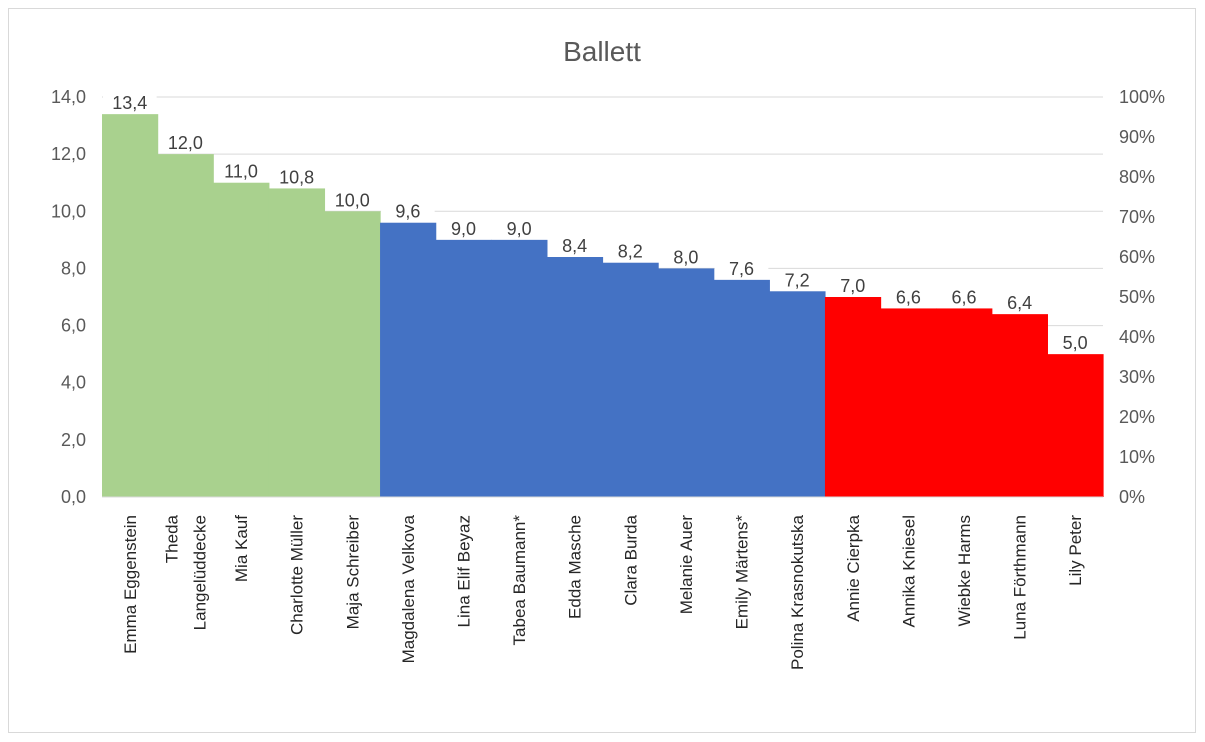  Describe the element at coordinates (73, 326) in the screenshot. I see `y-tick-label: 6,0` at that location.